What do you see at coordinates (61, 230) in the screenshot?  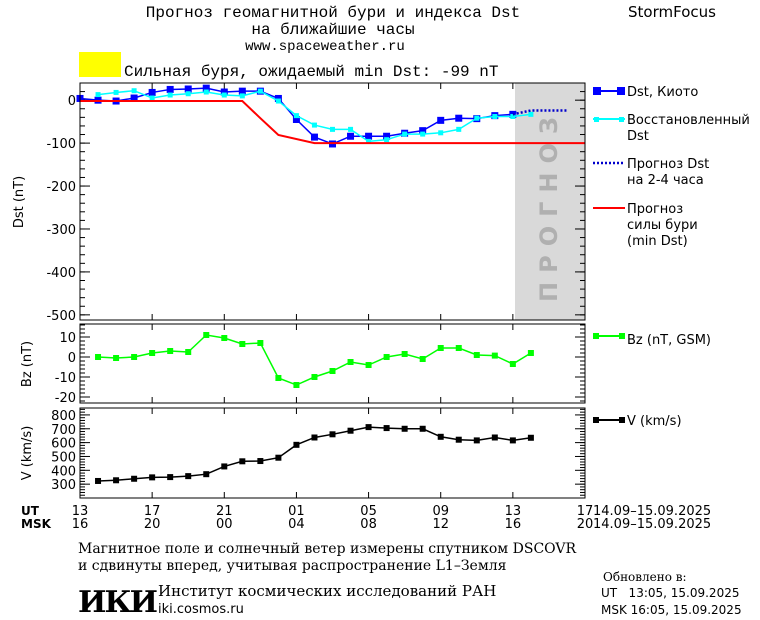 I see `y-tick-label: -300` at bounding box center [61, 230].